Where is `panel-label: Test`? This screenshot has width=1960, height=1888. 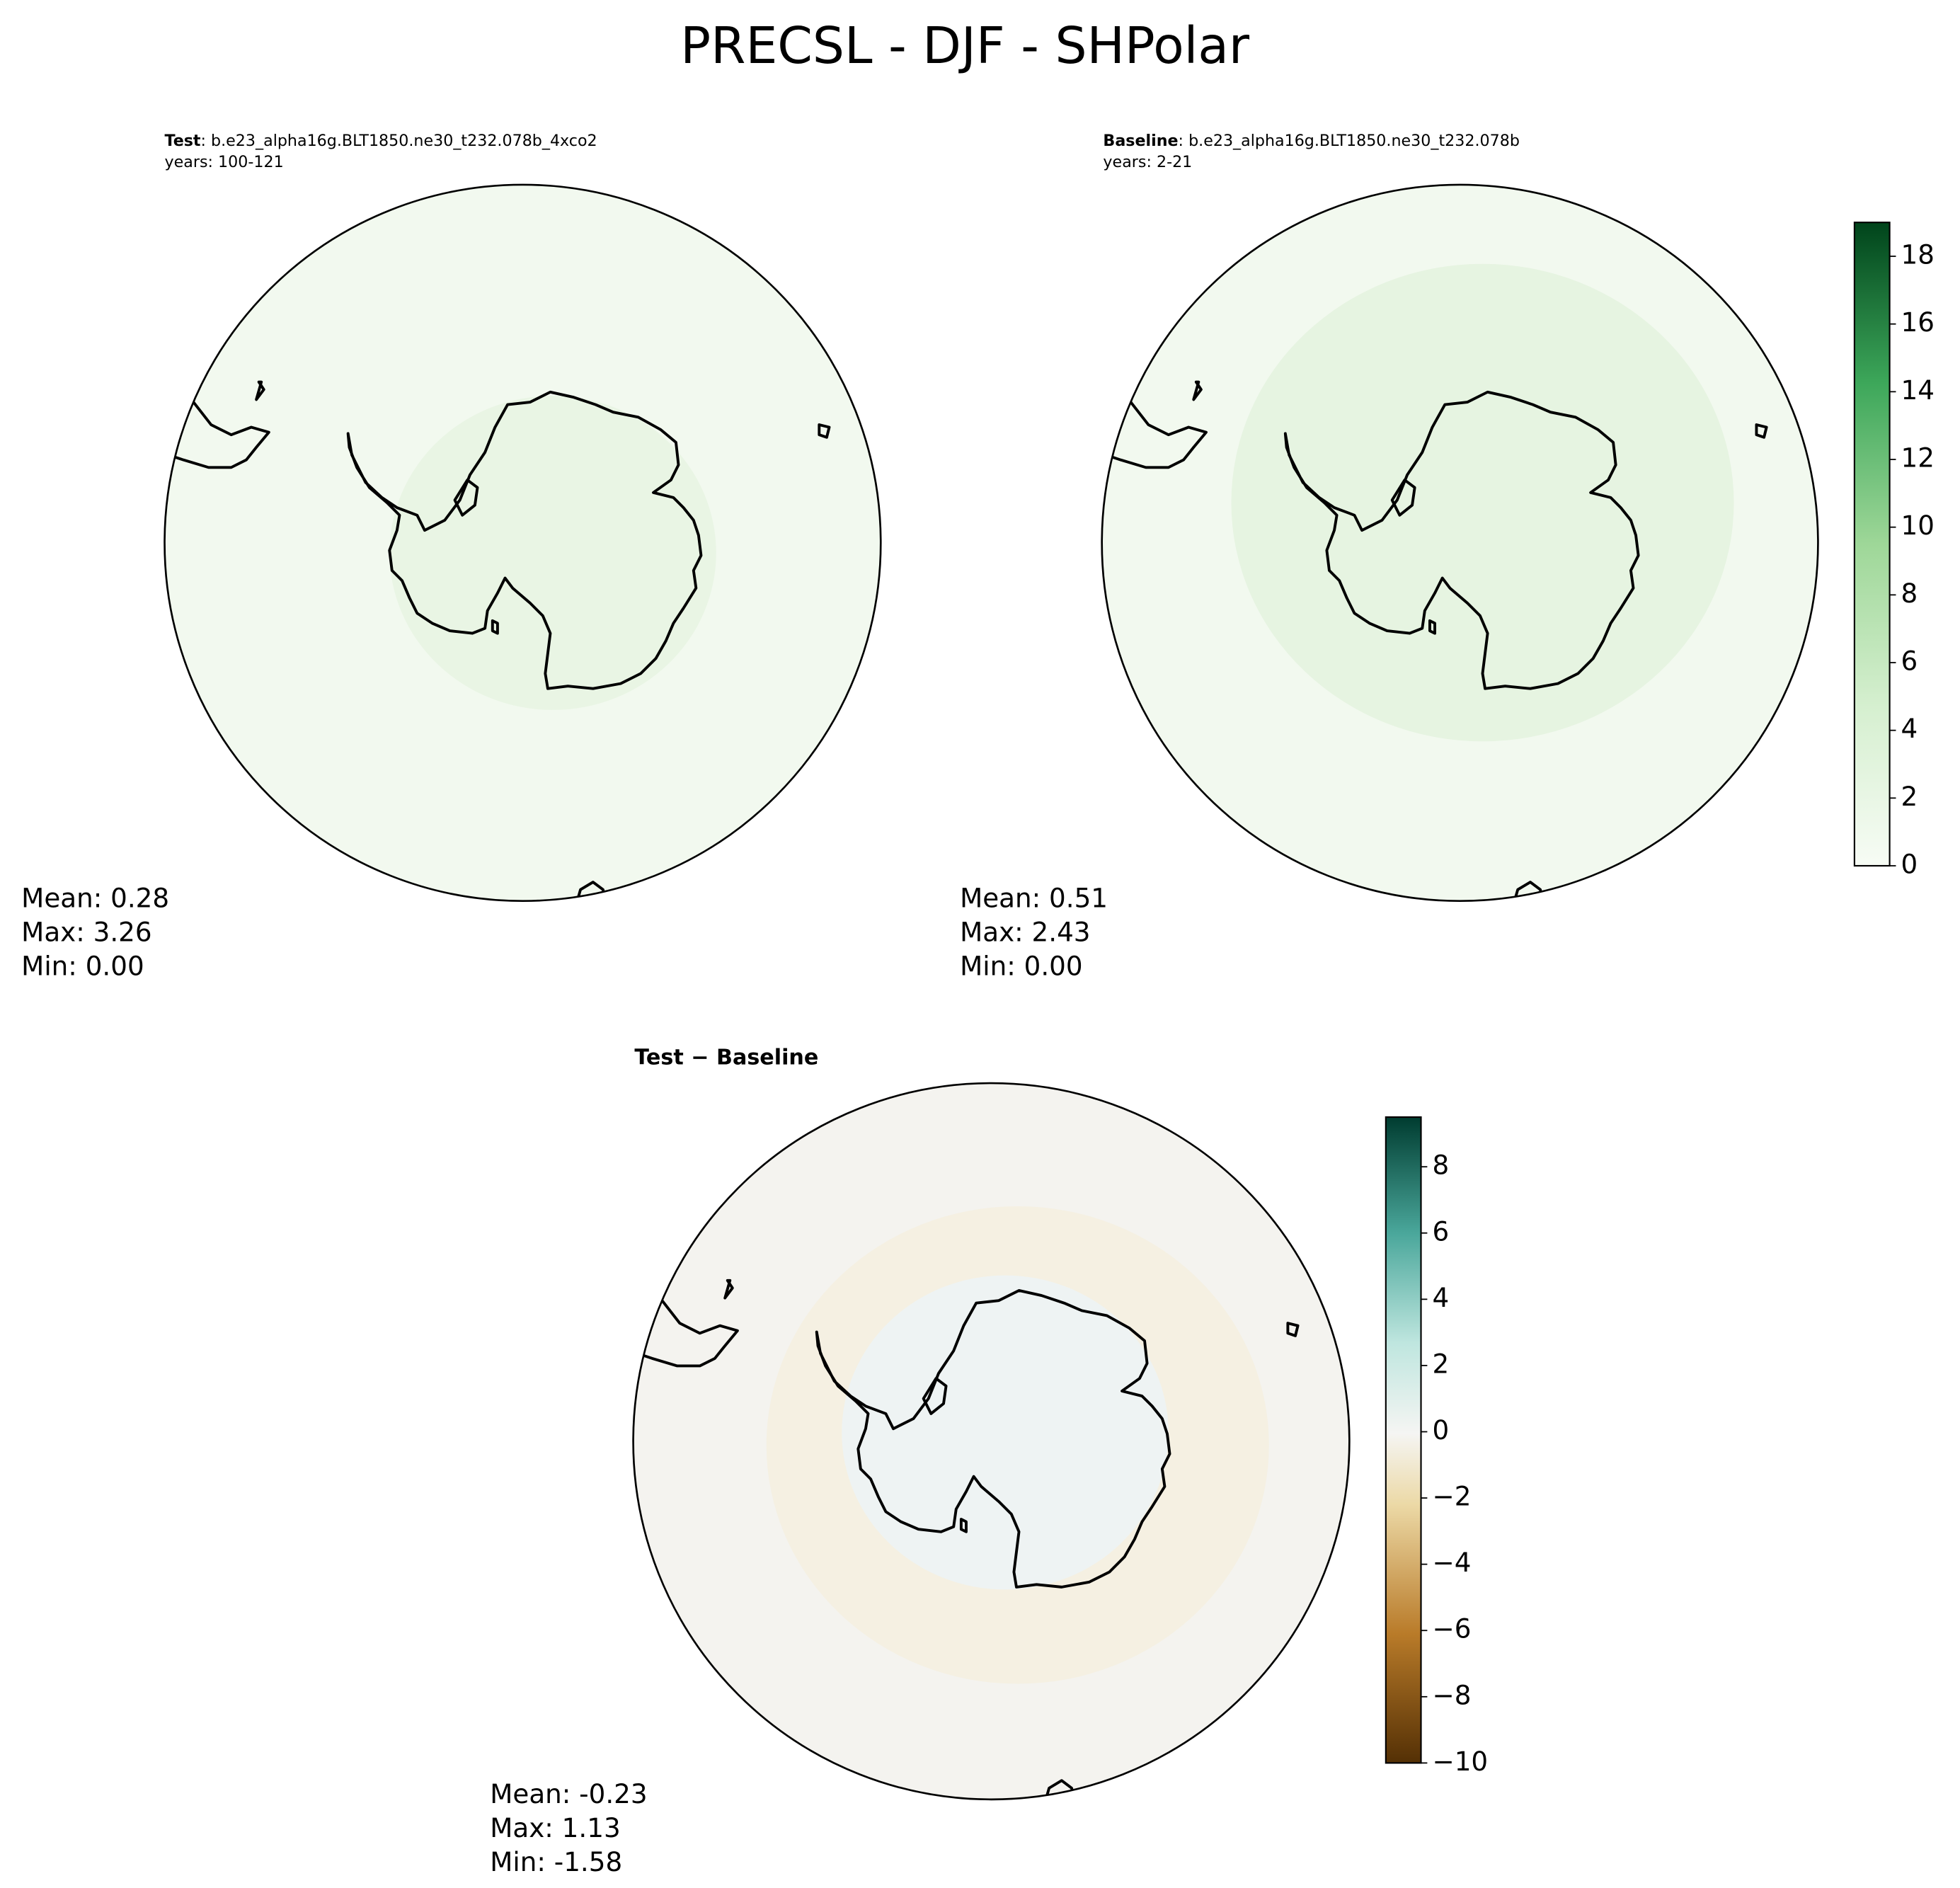 panel-label: Test is located at coordinates (183, 141).